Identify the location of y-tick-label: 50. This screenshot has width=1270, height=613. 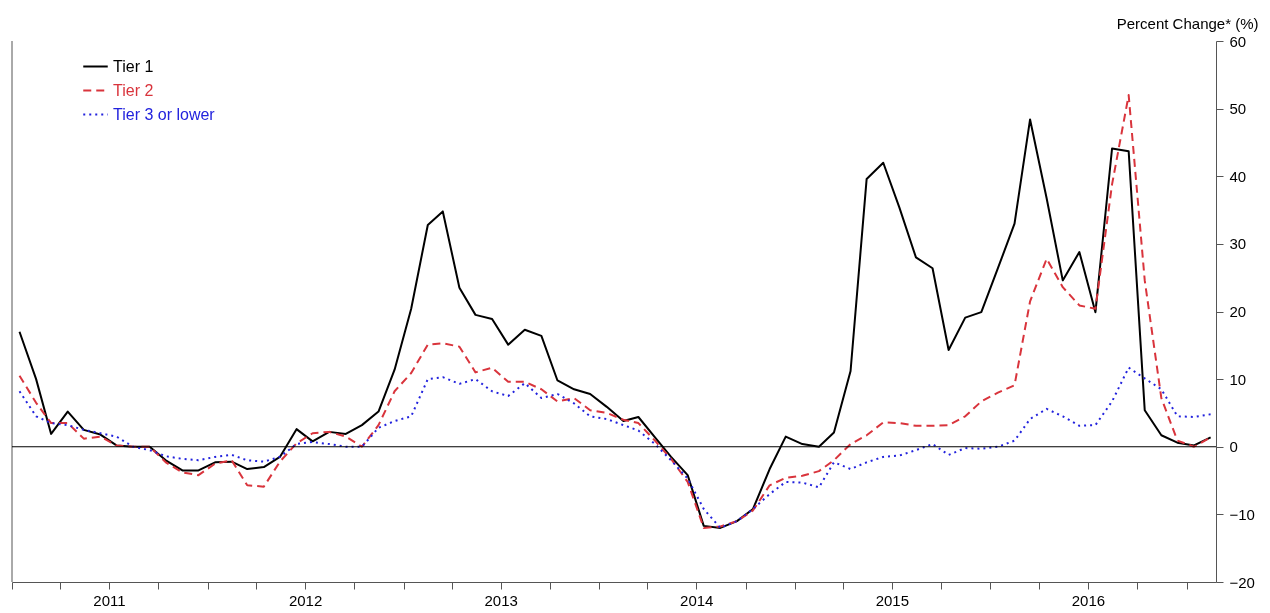
(1238, 109).